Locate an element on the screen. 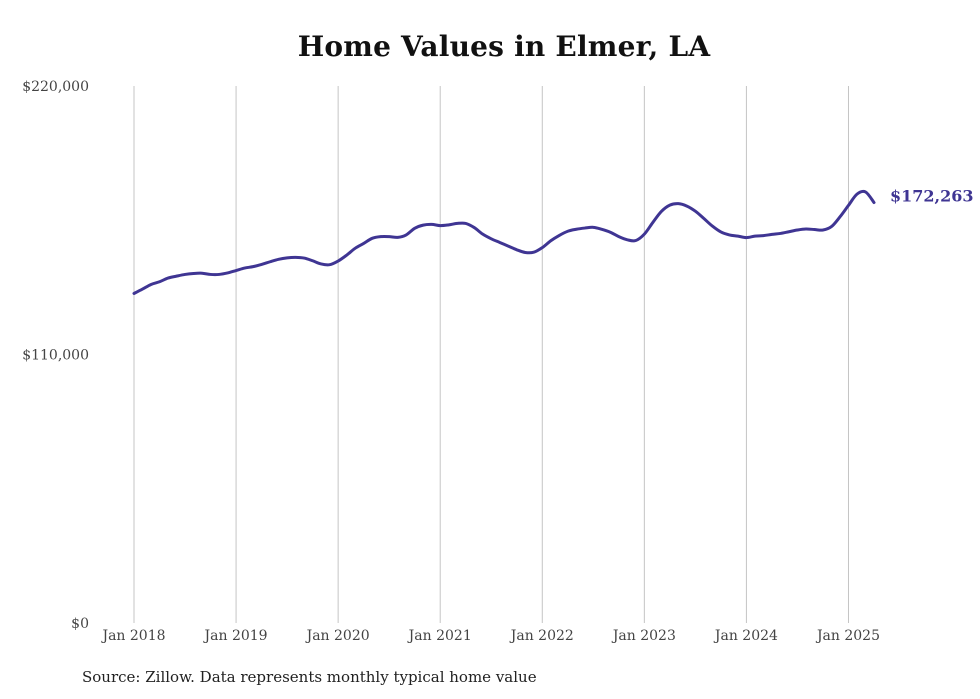  x-tick-label: Jan 2025 is located at coordinates (847, 636).